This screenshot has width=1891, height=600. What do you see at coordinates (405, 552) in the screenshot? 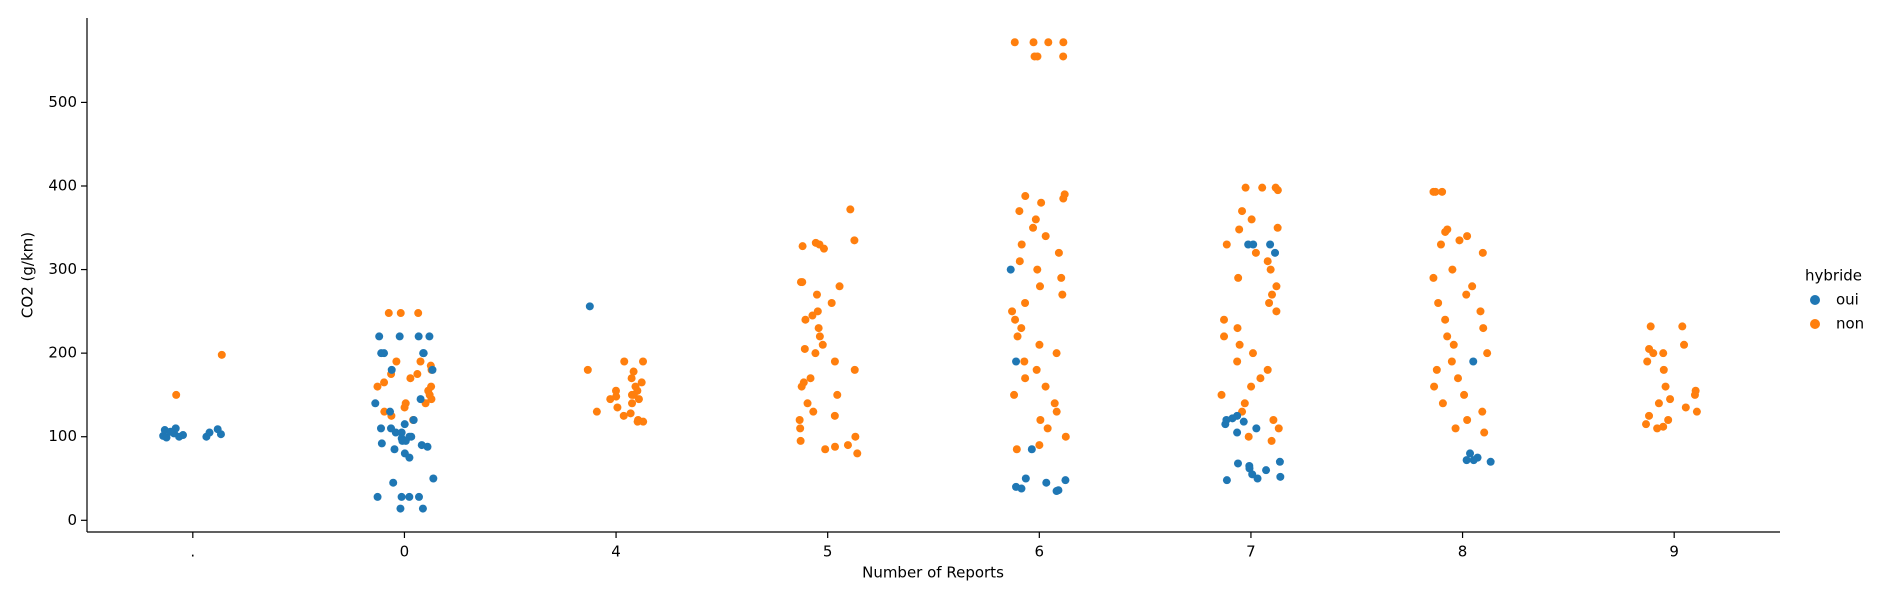
I see `x-tick-label: 0` at bounding box center [405, 552].